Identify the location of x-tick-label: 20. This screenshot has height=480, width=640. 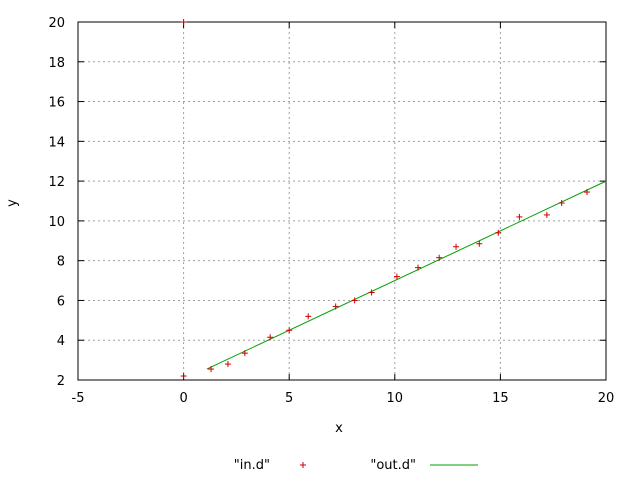
(606, 398).